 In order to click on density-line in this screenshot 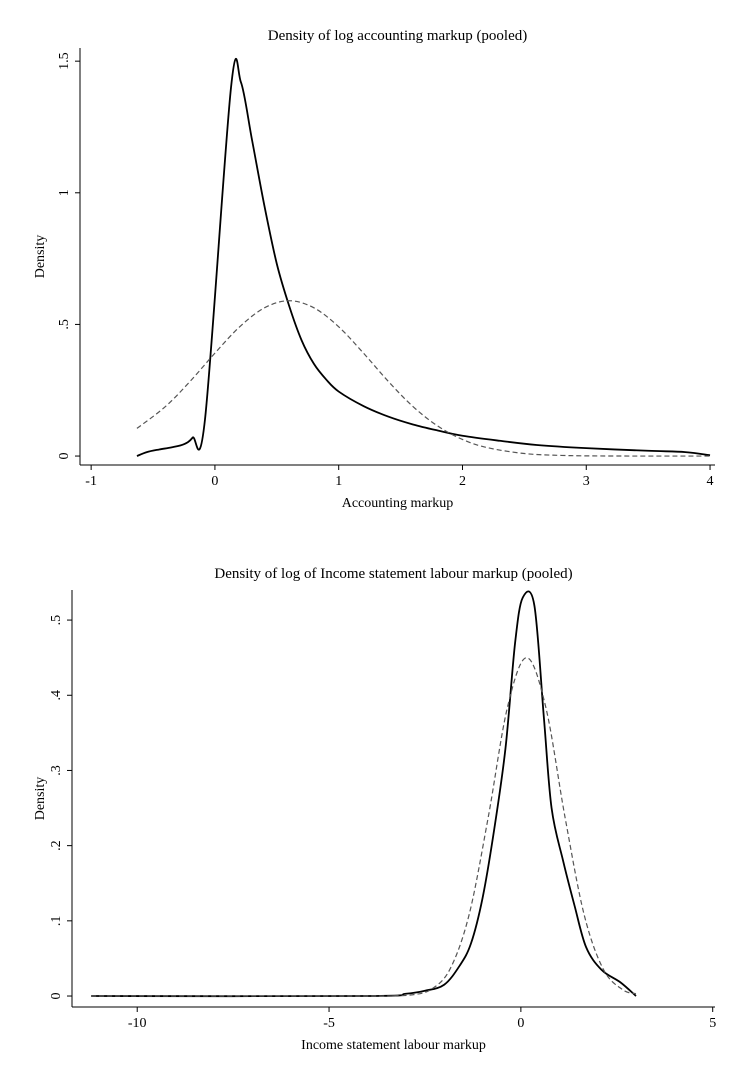, I will do `click(423, 378)`.